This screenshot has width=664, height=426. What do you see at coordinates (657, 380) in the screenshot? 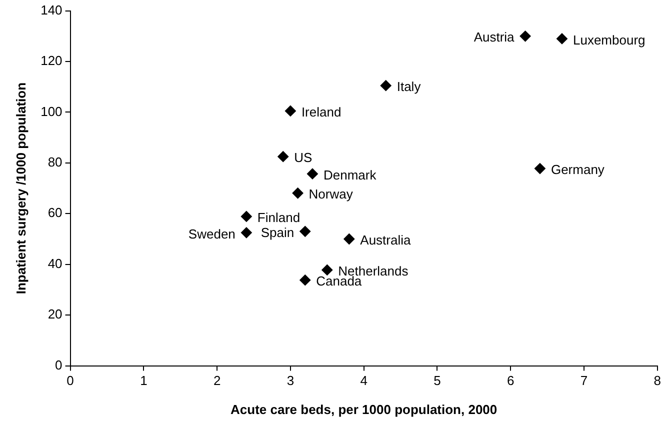
I see `x-tick-label: 8` at bounding box center [657, 380].